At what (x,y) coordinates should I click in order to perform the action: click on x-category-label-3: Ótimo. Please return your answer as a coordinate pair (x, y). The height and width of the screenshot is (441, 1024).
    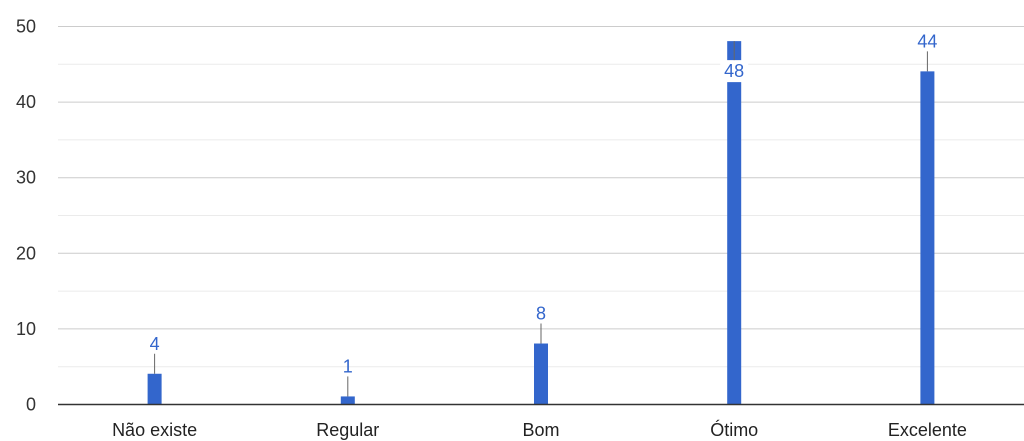
    Looking at the image, I should click on (734, 429).